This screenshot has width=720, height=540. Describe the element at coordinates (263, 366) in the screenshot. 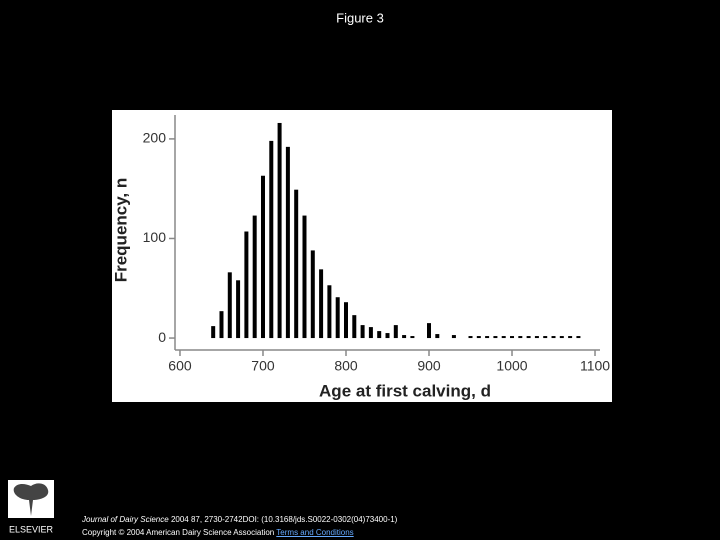

I see `x-tick-label: 700` at that location.